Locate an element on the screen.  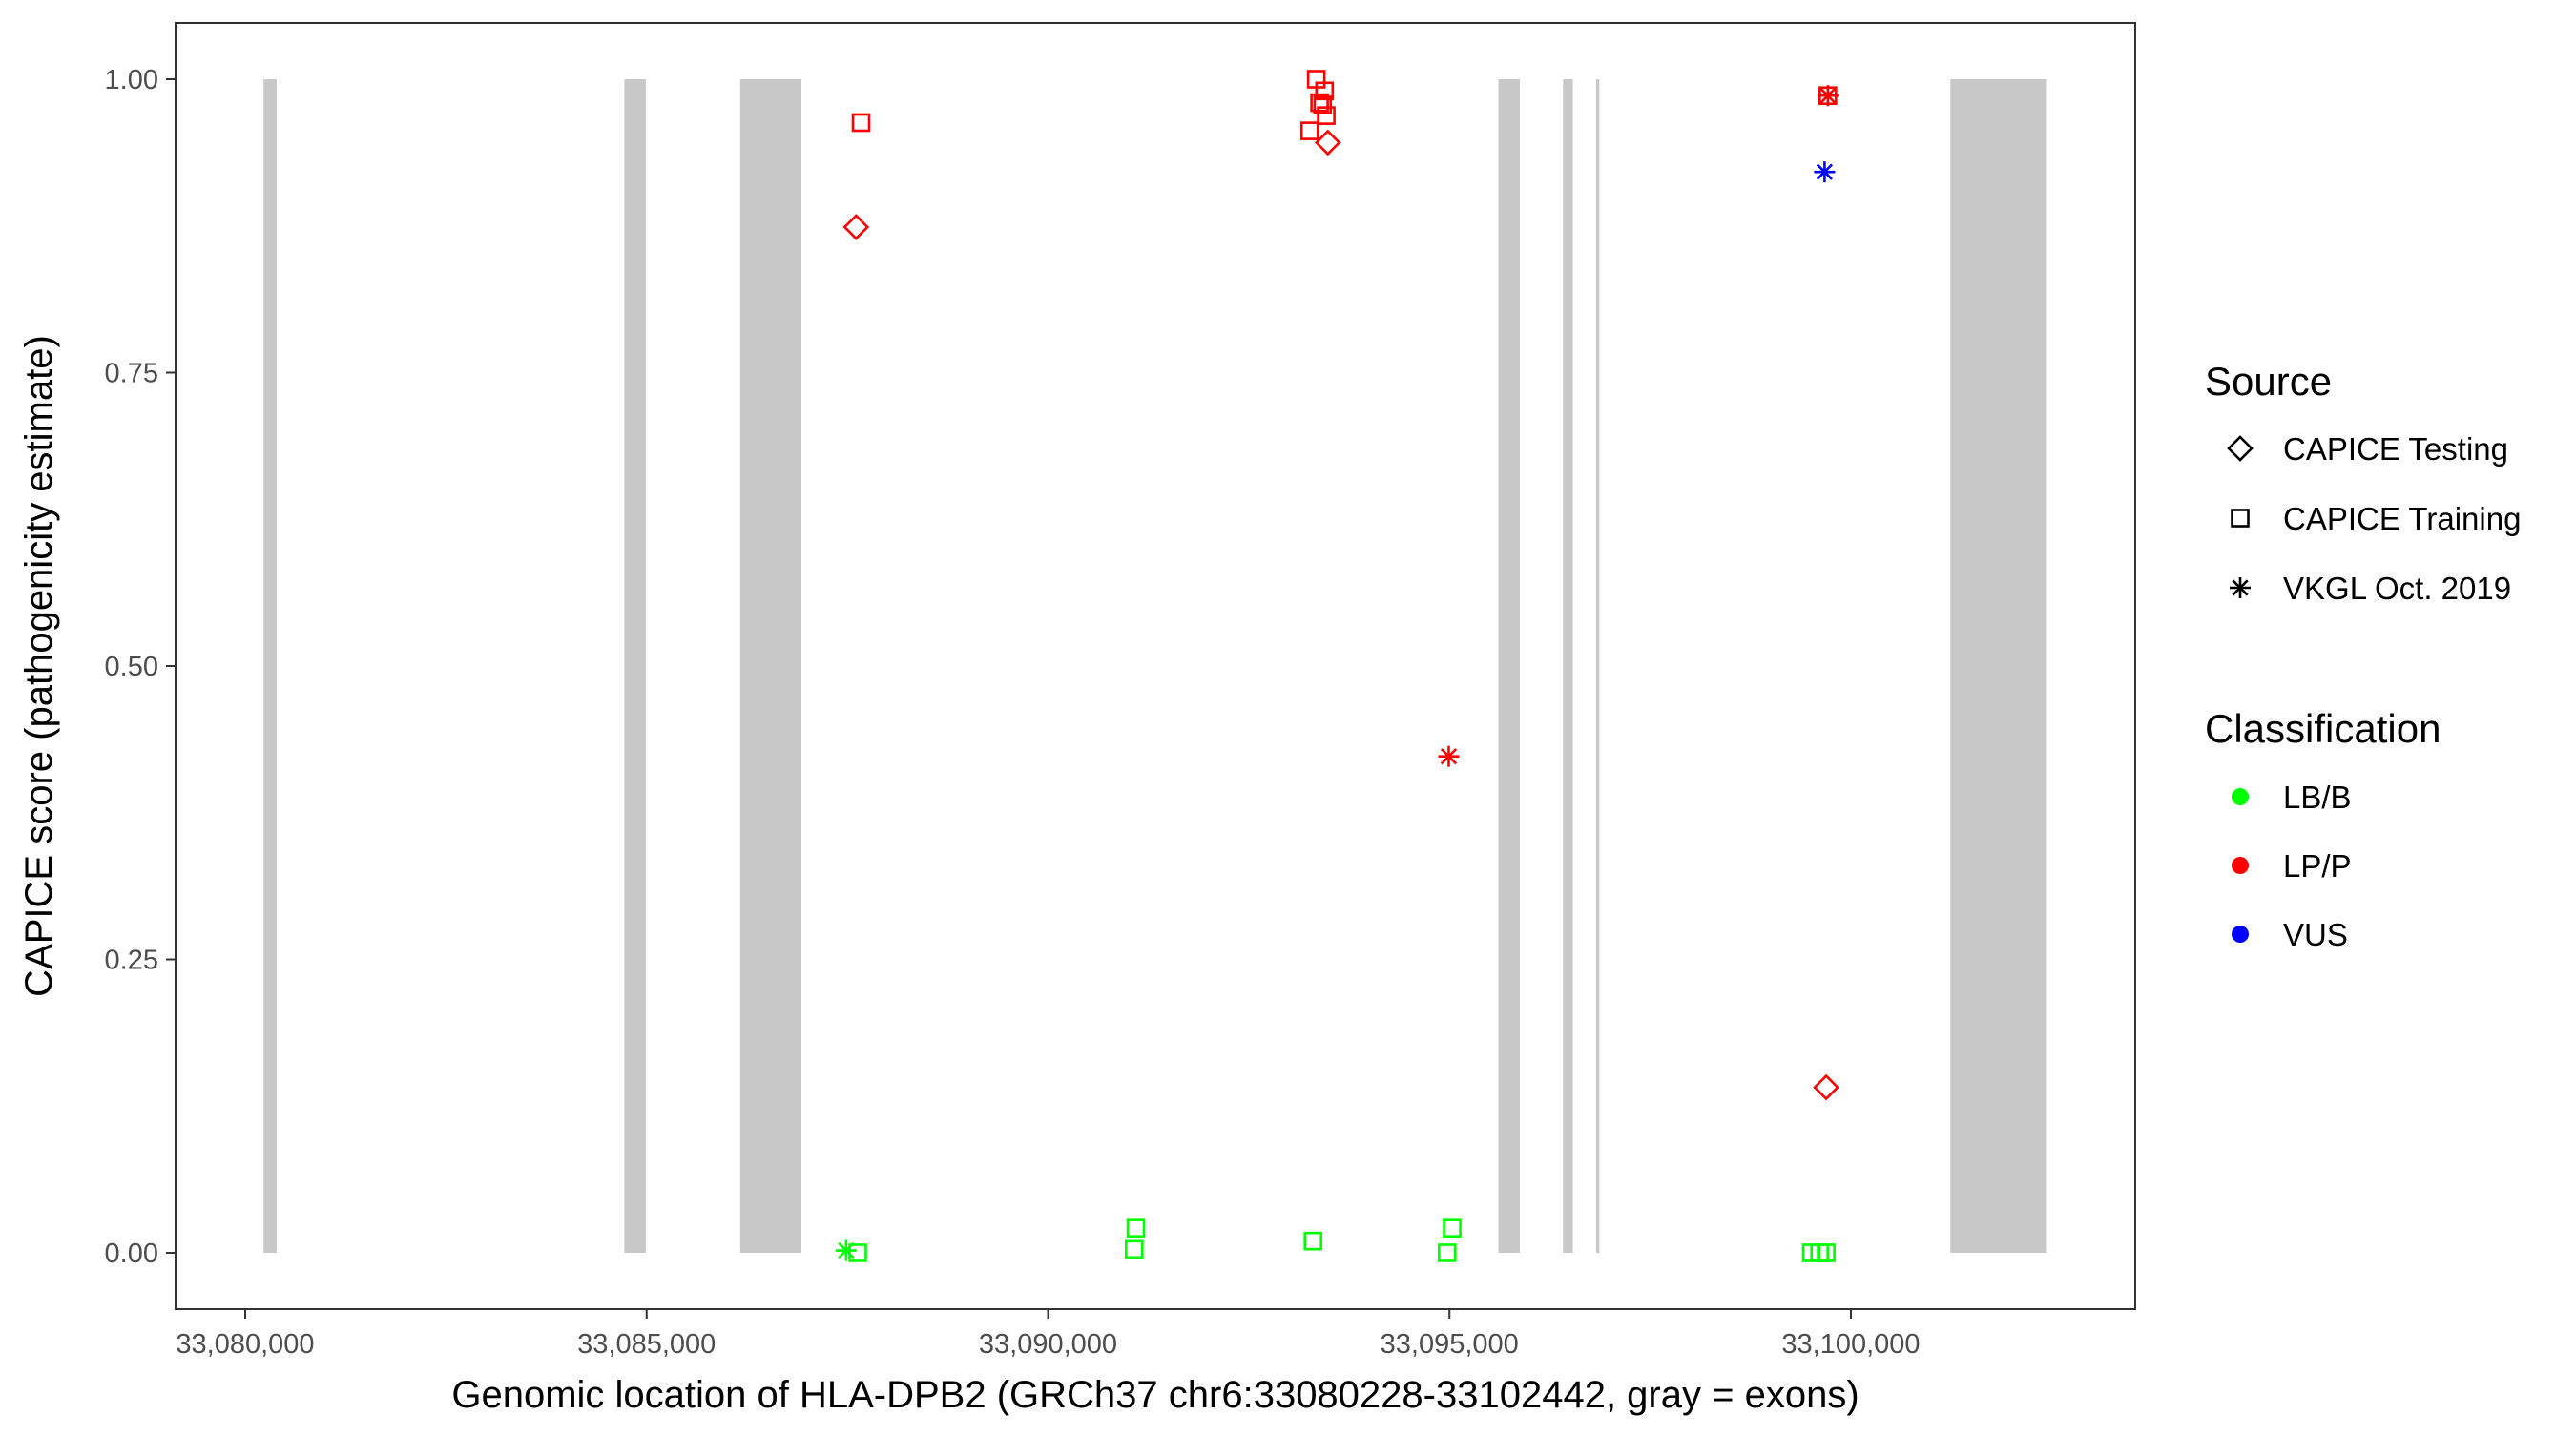
y-axis-title: CAPICE score (pathogenicity estimate) is located at coordinates (39, 666).